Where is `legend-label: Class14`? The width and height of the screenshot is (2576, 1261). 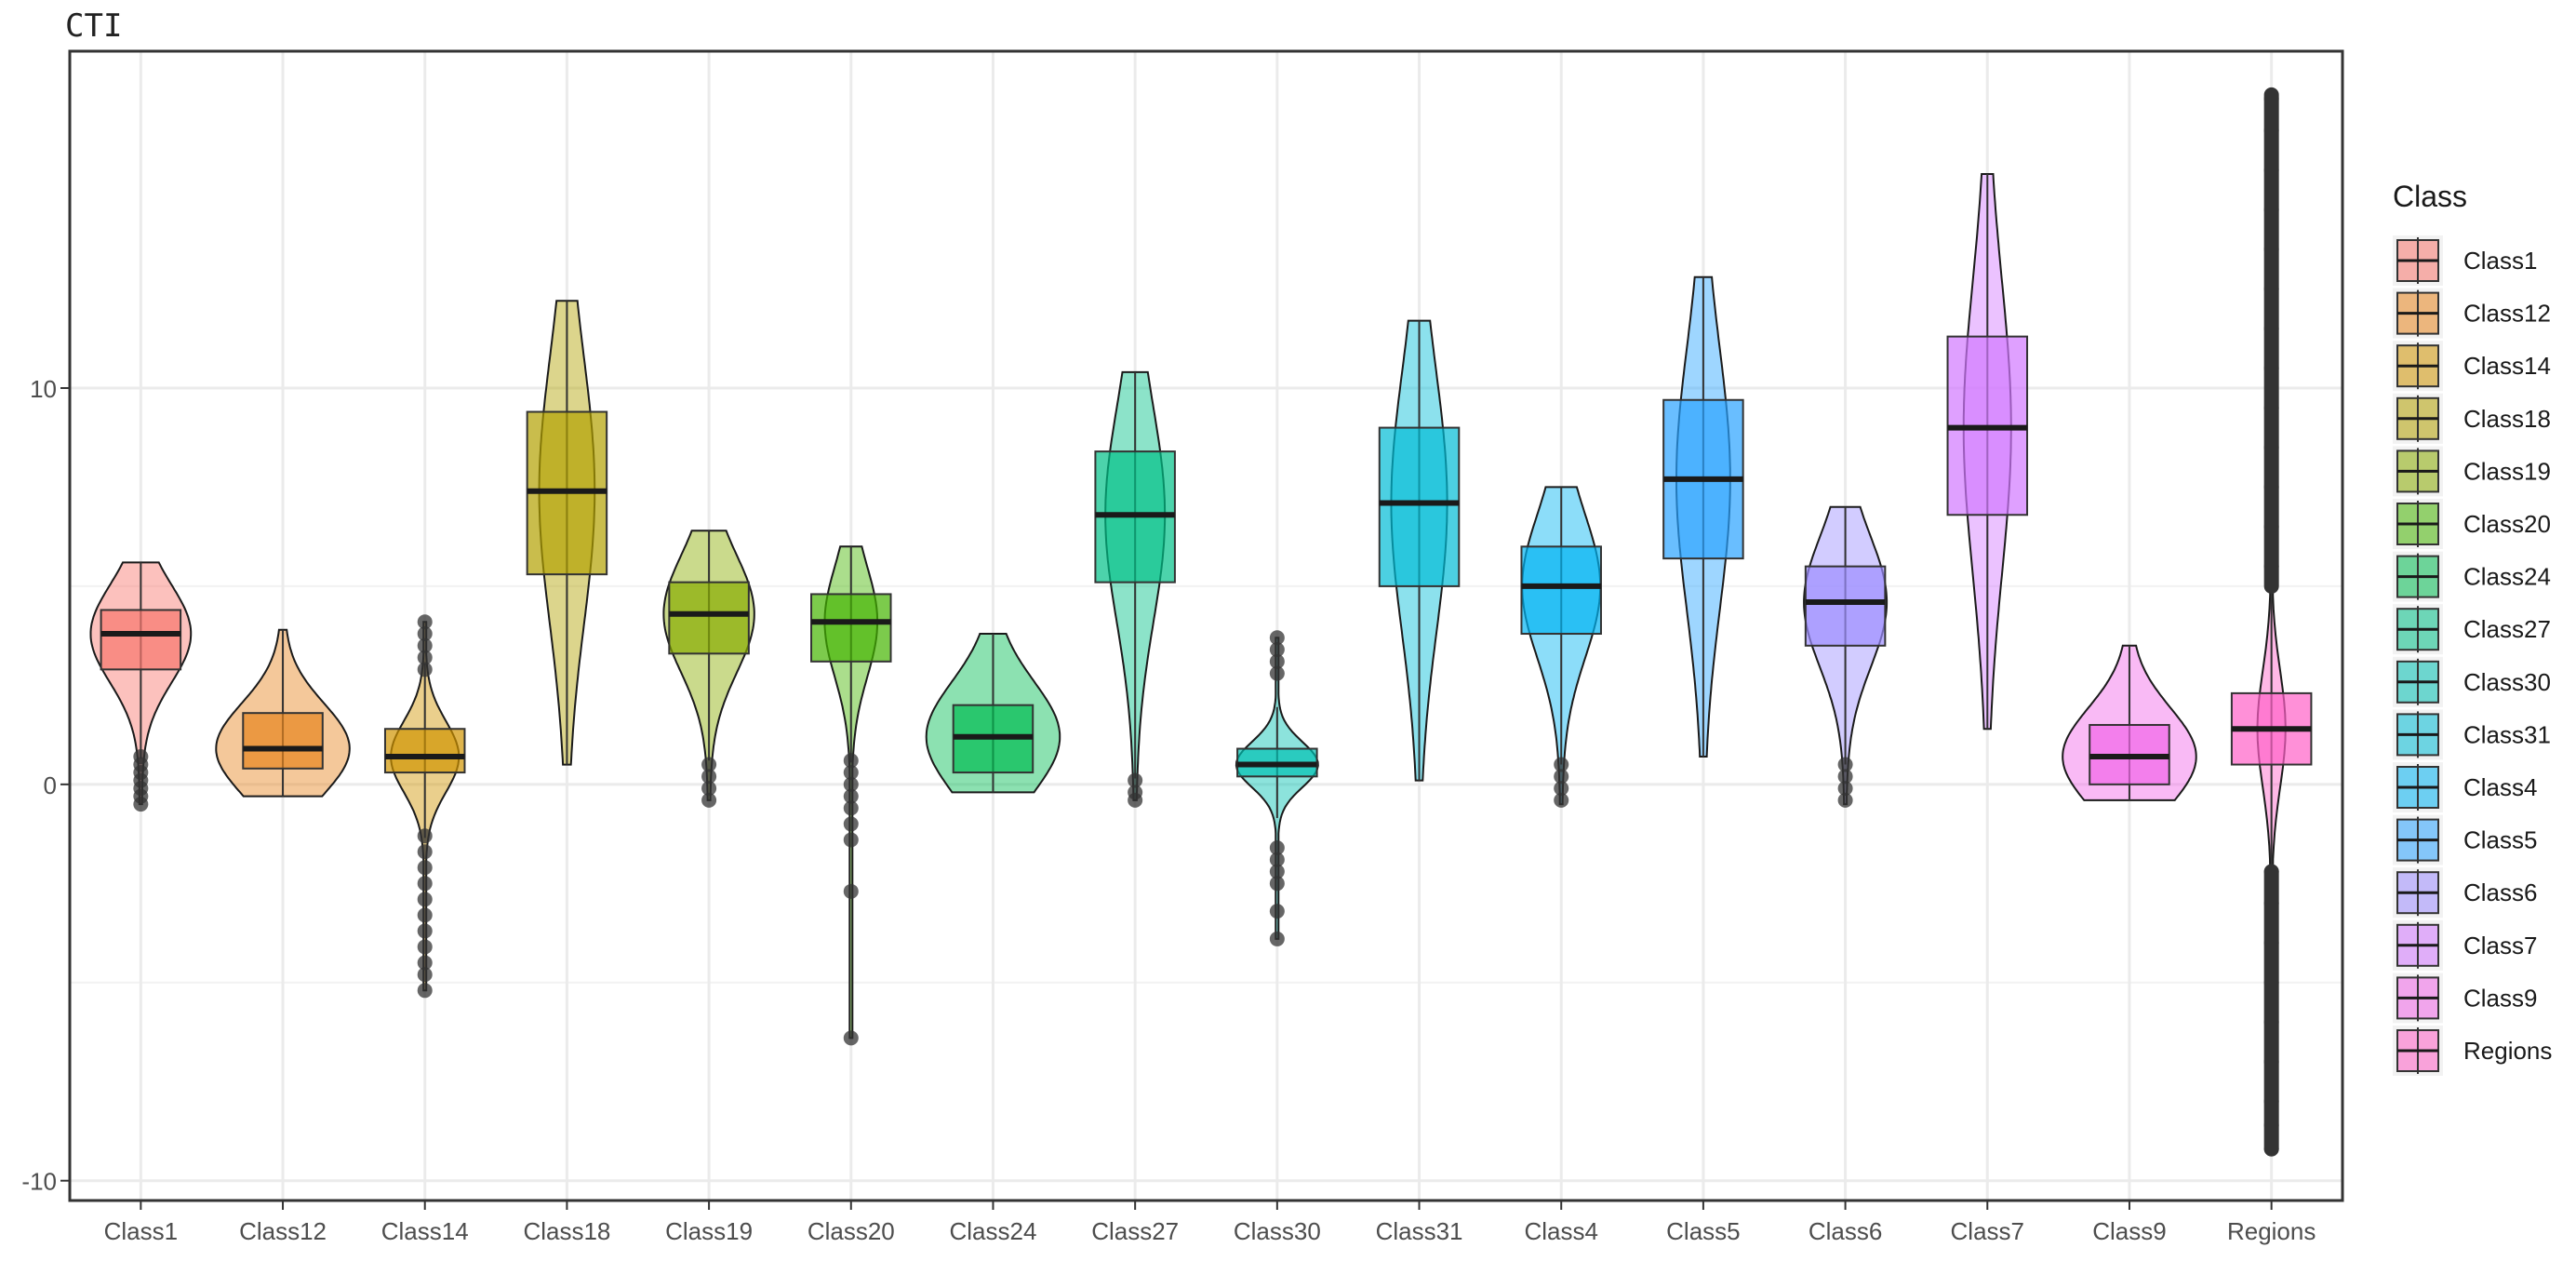
legend-label: Class14 is located at coordinates (2507, 366).